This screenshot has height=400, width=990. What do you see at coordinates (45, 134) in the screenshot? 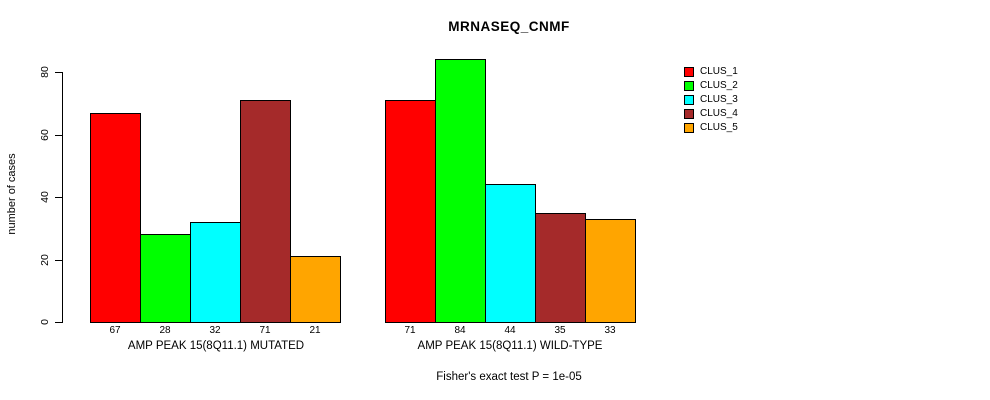
I see `y-tick-label: 60` at bounding box center [45, 134].